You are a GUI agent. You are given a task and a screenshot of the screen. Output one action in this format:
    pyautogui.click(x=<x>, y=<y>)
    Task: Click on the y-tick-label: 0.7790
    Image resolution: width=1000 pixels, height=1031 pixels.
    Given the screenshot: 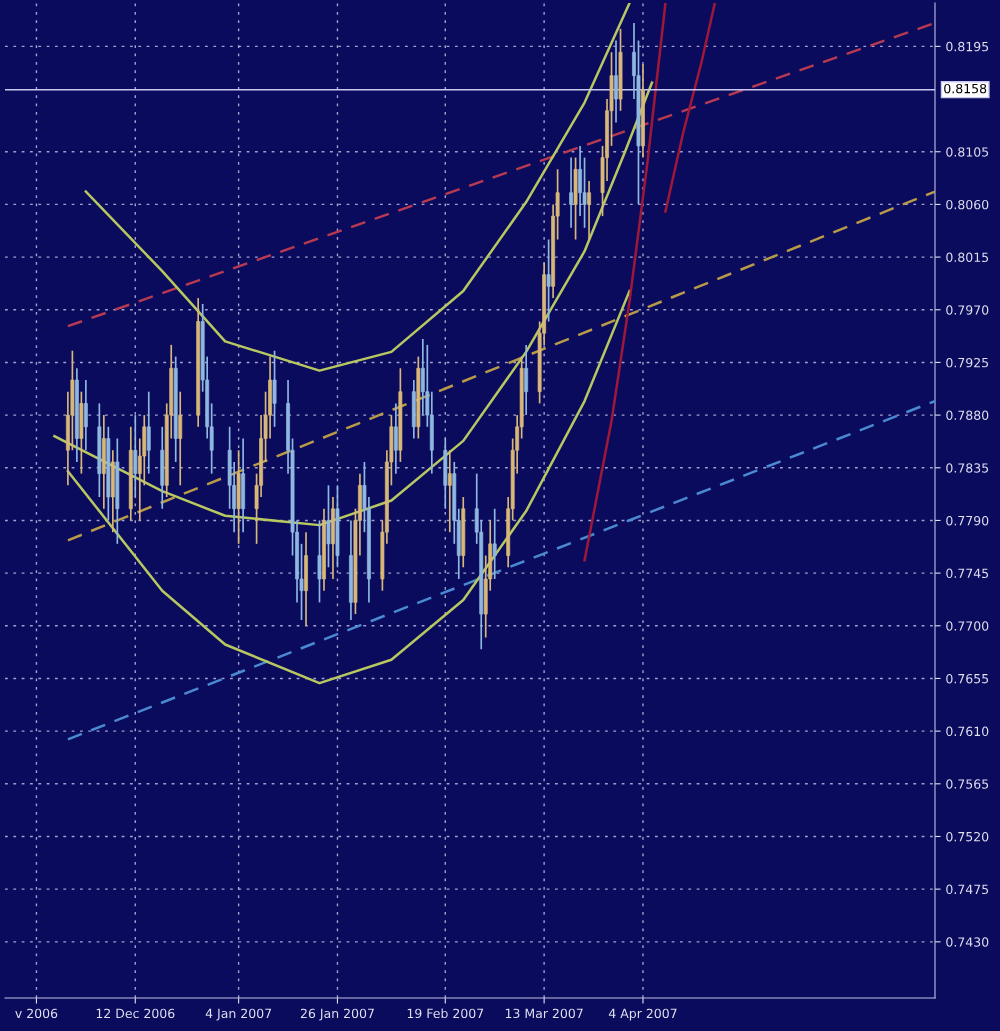 What is the action you would take?
    pyautogui.click(x=967, y=520)
    